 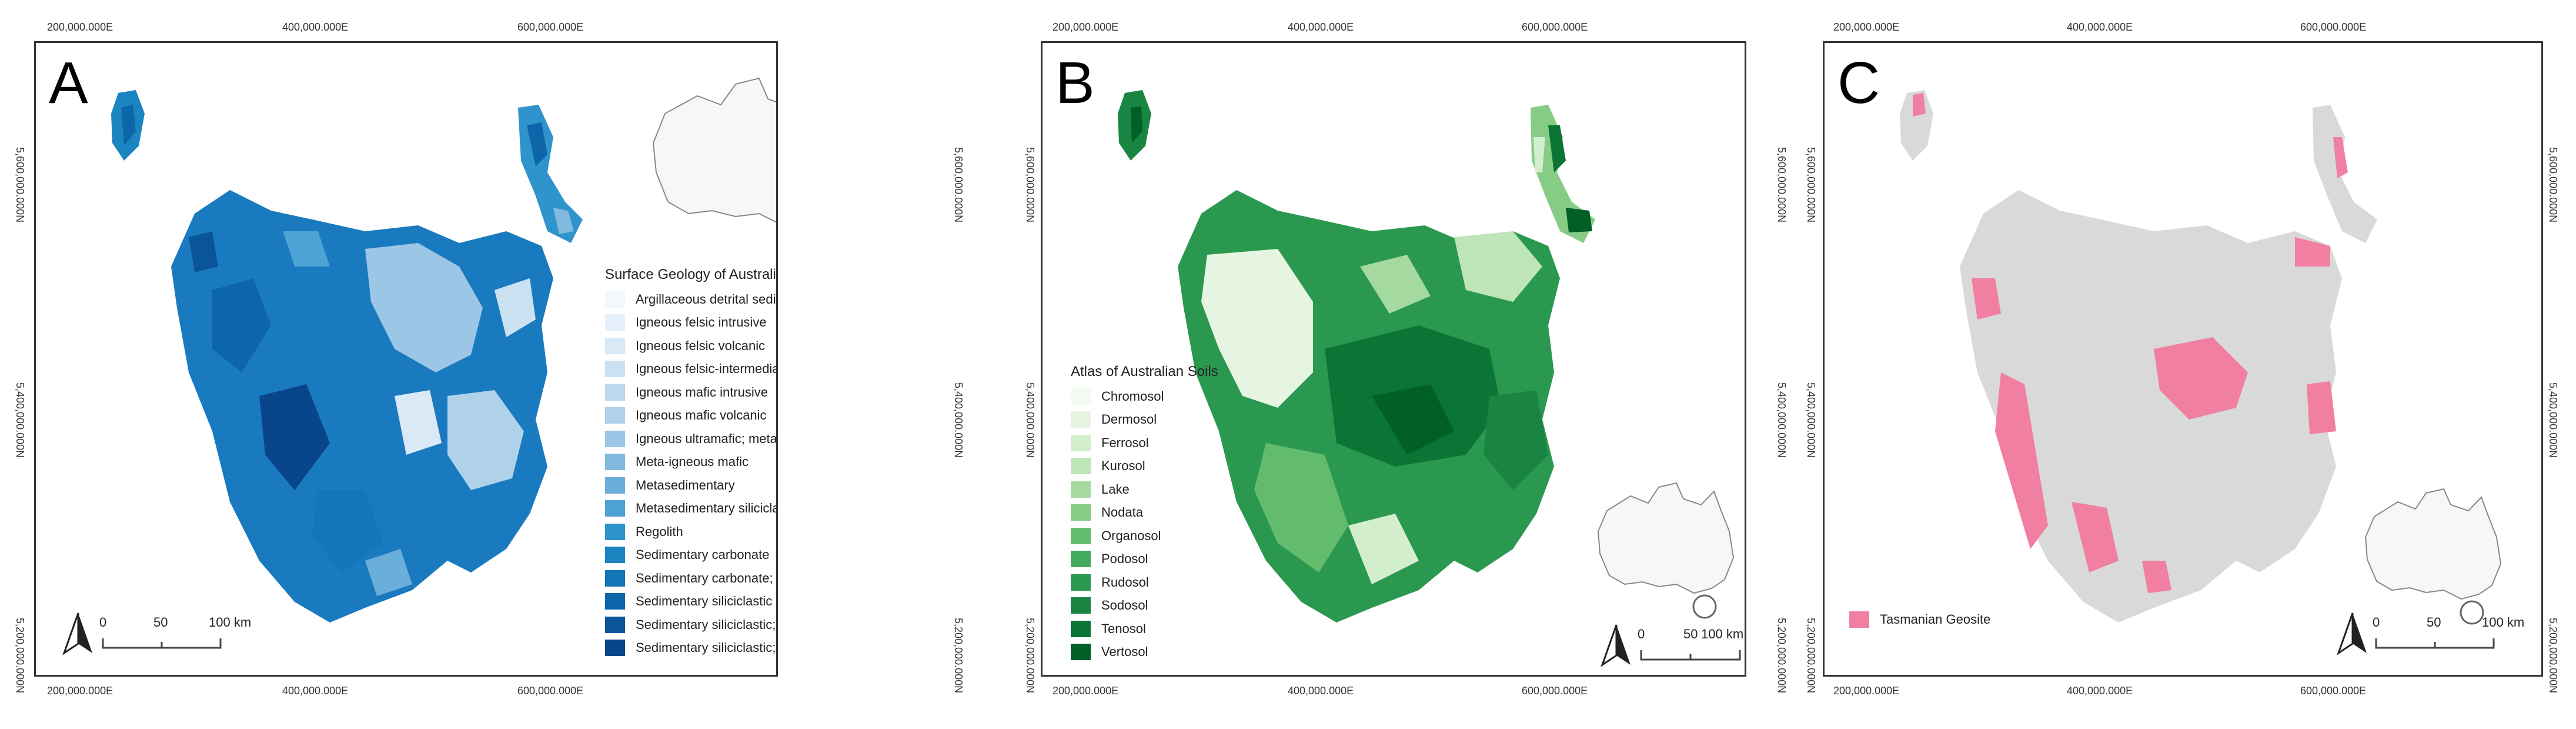 What do you see at coordinates (690, 532) in the screenshot?
I see `legend-item: Regolith` at bounding box center [690, 532].